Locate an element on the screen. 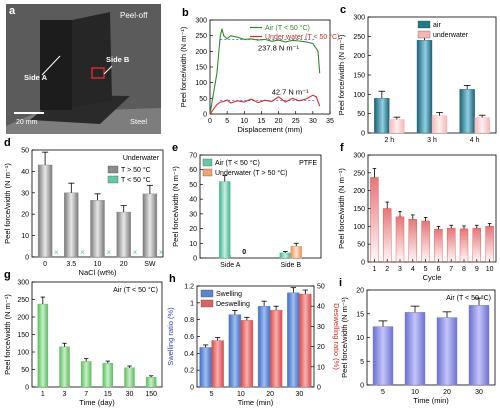 This screenshot has height=413, width=500. y-tick-label: 1.2 is located at coordinates (189, 287).